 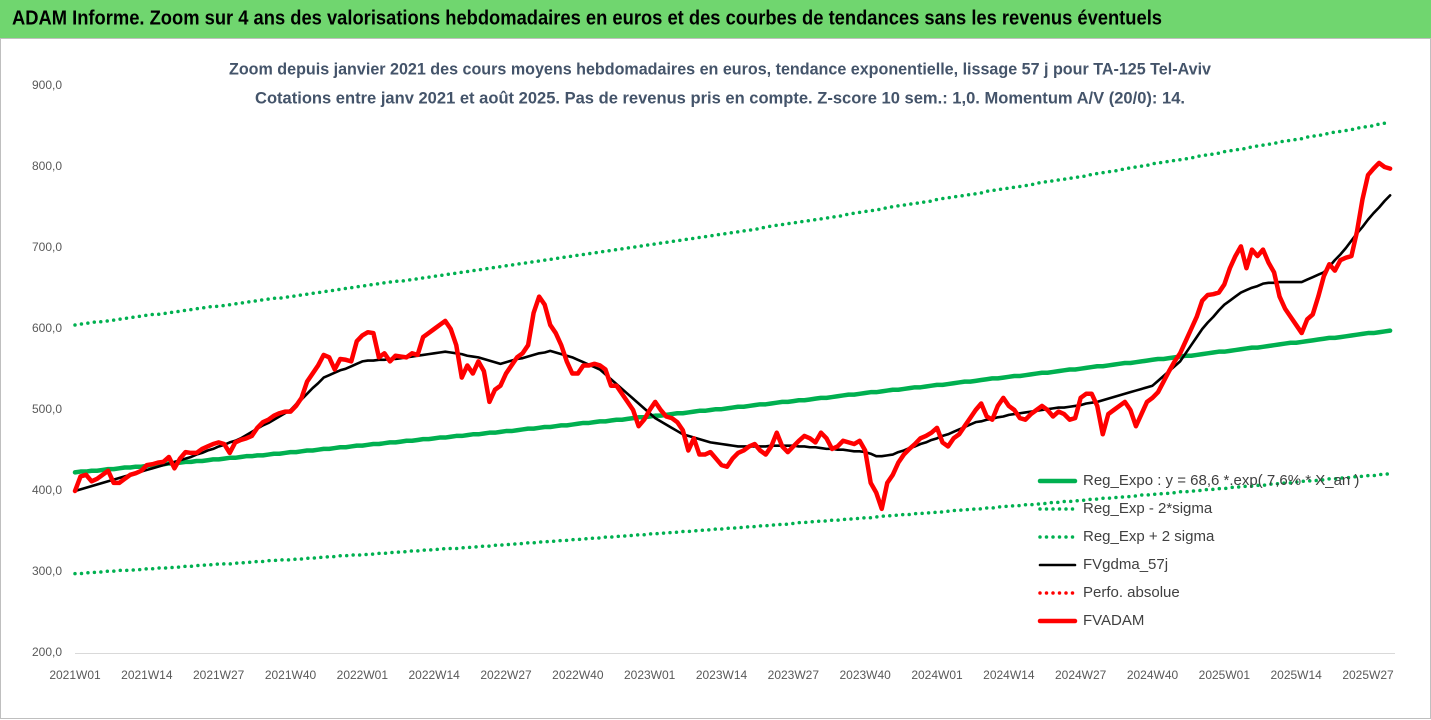 I want to click on x-tick-label: 2023W01, so click(x=650, y=675).